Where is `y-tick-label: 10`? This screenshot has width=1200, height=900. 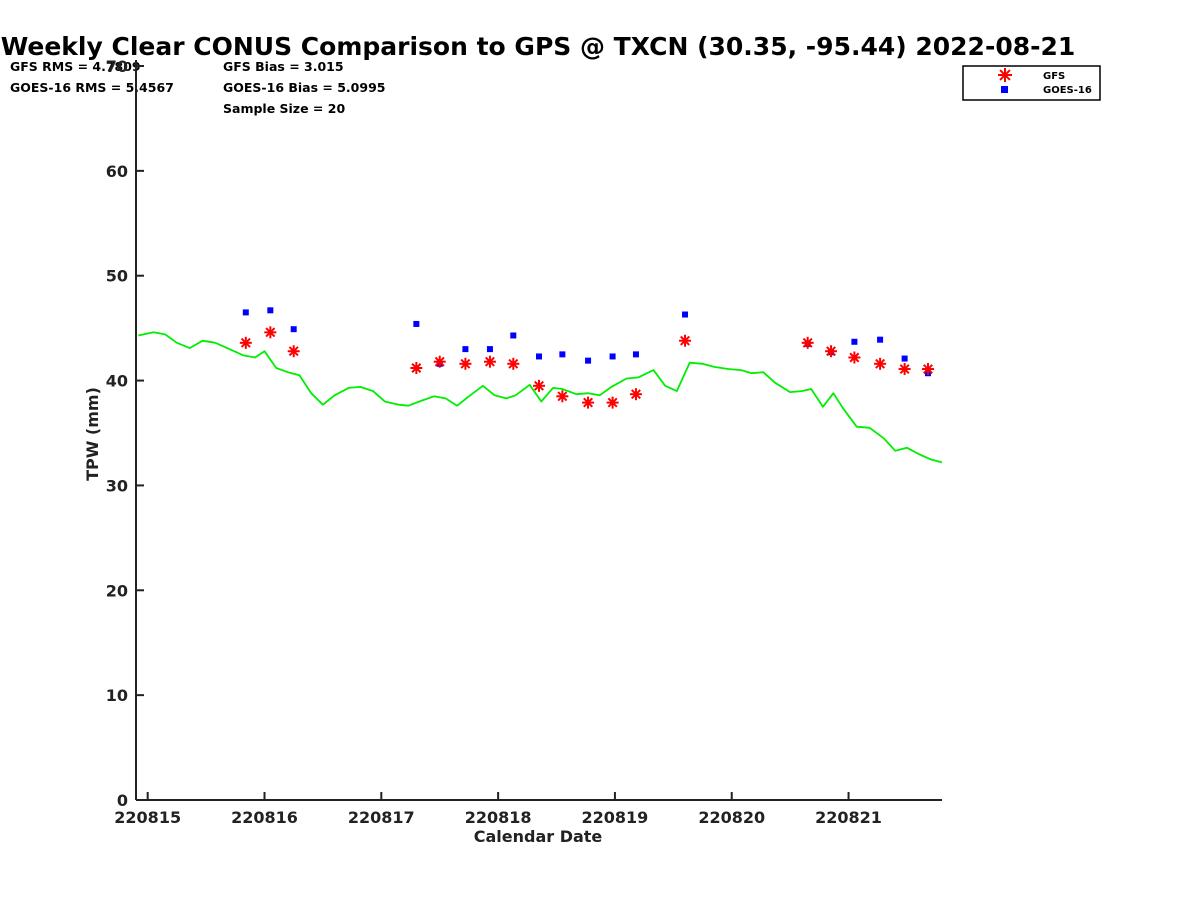 y-tick-label: 10 is located at coordinates (117, 695).